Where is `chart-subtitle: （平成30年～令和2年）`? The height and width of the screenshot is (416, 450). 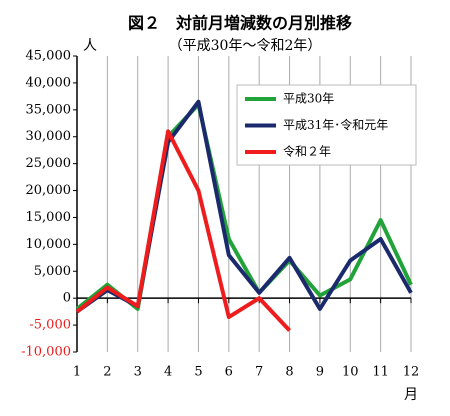 chart-subtitle: （平成30年～令和2年） is located at coordinates (245, 46).